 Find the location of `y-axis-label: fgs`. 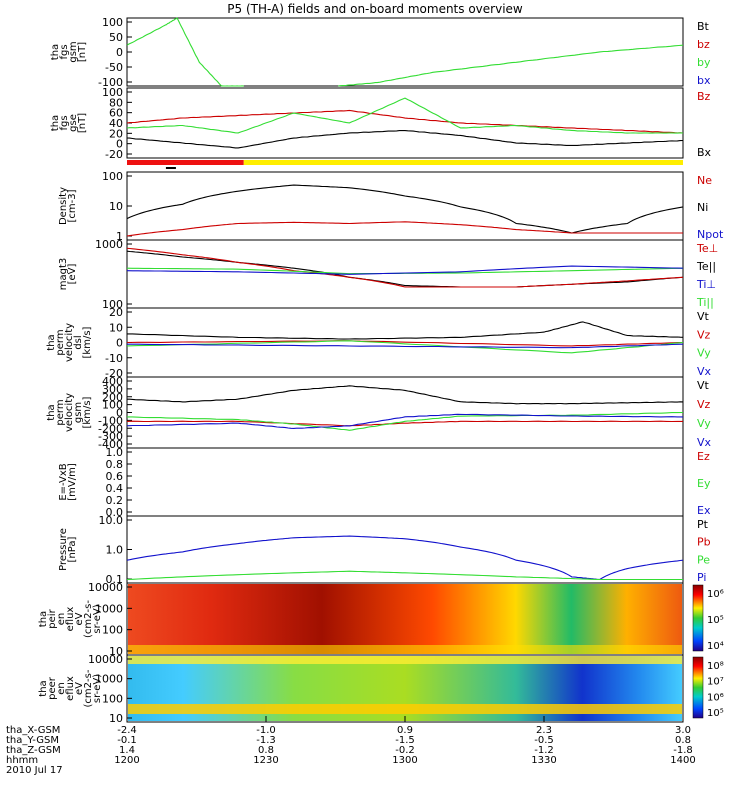

y-axis-label: fgs is located at coordinates (64, 51).